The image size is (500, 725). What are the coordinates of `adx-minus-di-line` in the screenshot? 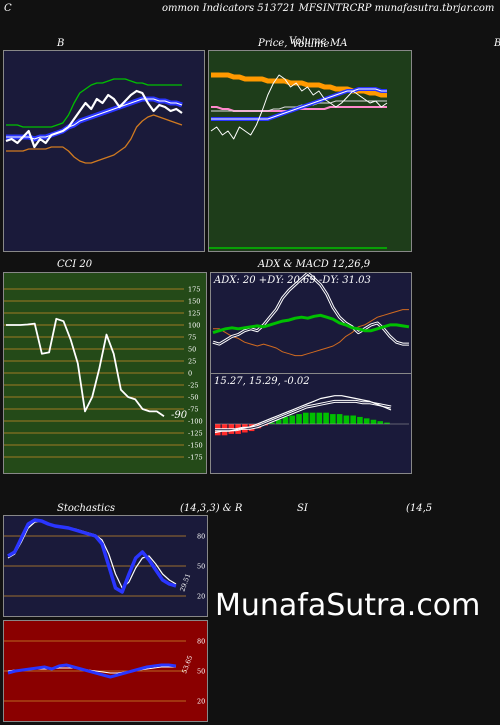 It's located at (311, 333).